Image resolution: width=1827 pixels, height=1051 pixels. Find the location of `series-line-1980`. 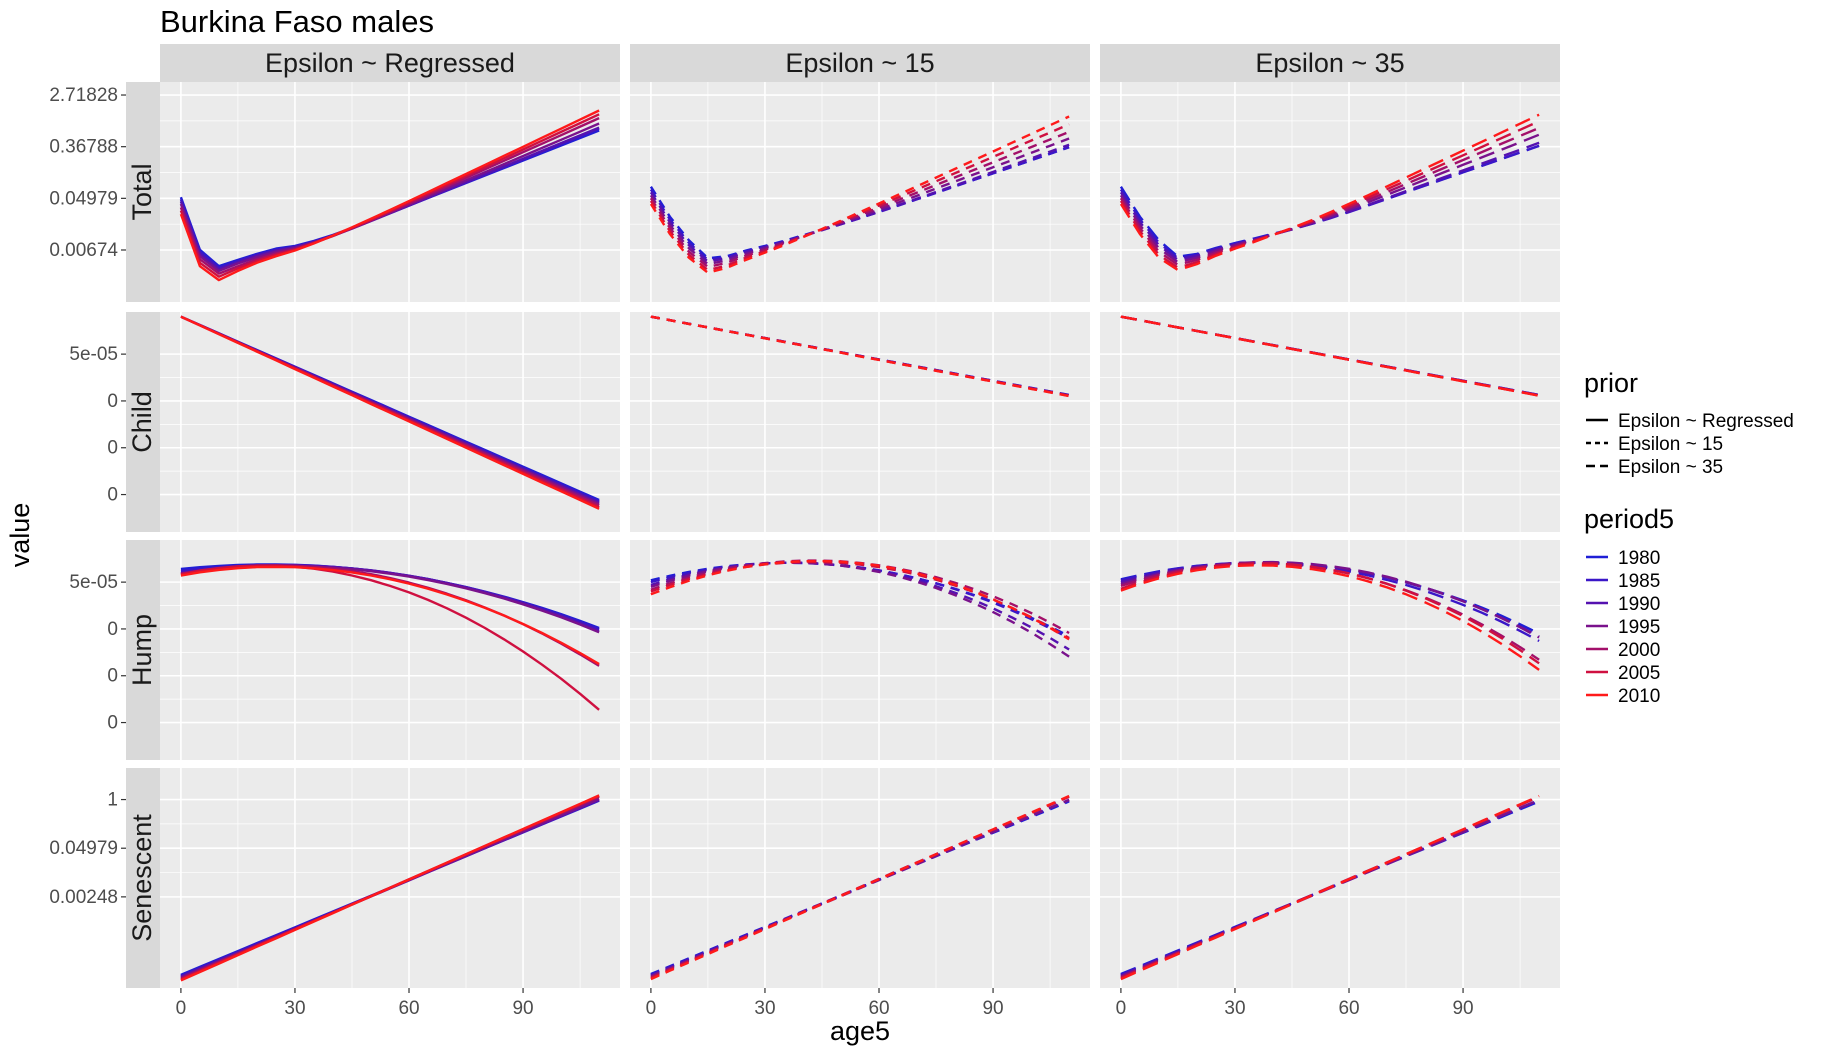

series-line-1980 is located at coordinates (859, 203).